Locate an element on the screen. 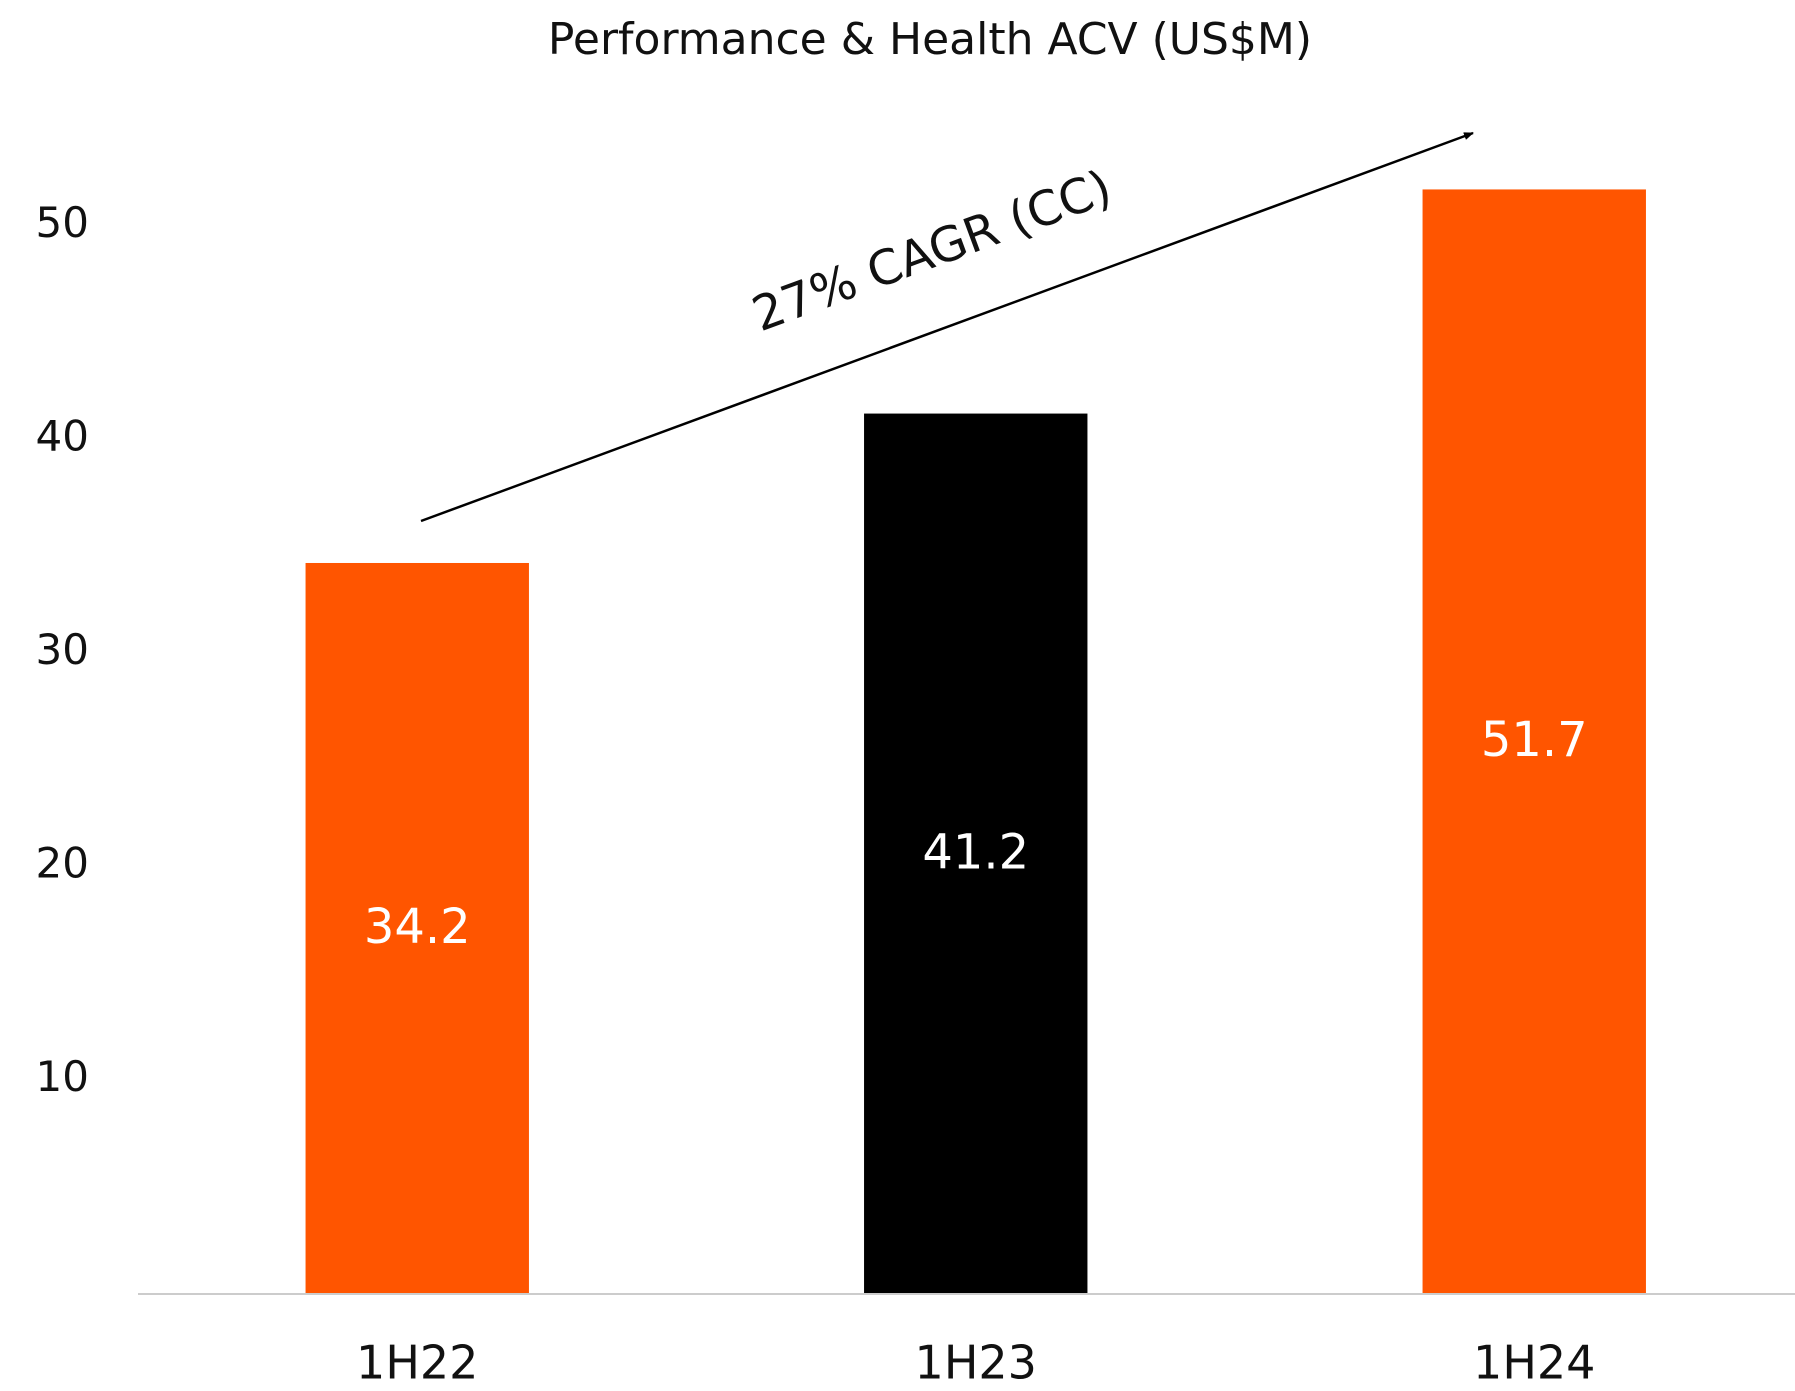 The height and width of the screenshot is (1391, 1795). value-label: 41.2 is located at coordinates (975, 852).